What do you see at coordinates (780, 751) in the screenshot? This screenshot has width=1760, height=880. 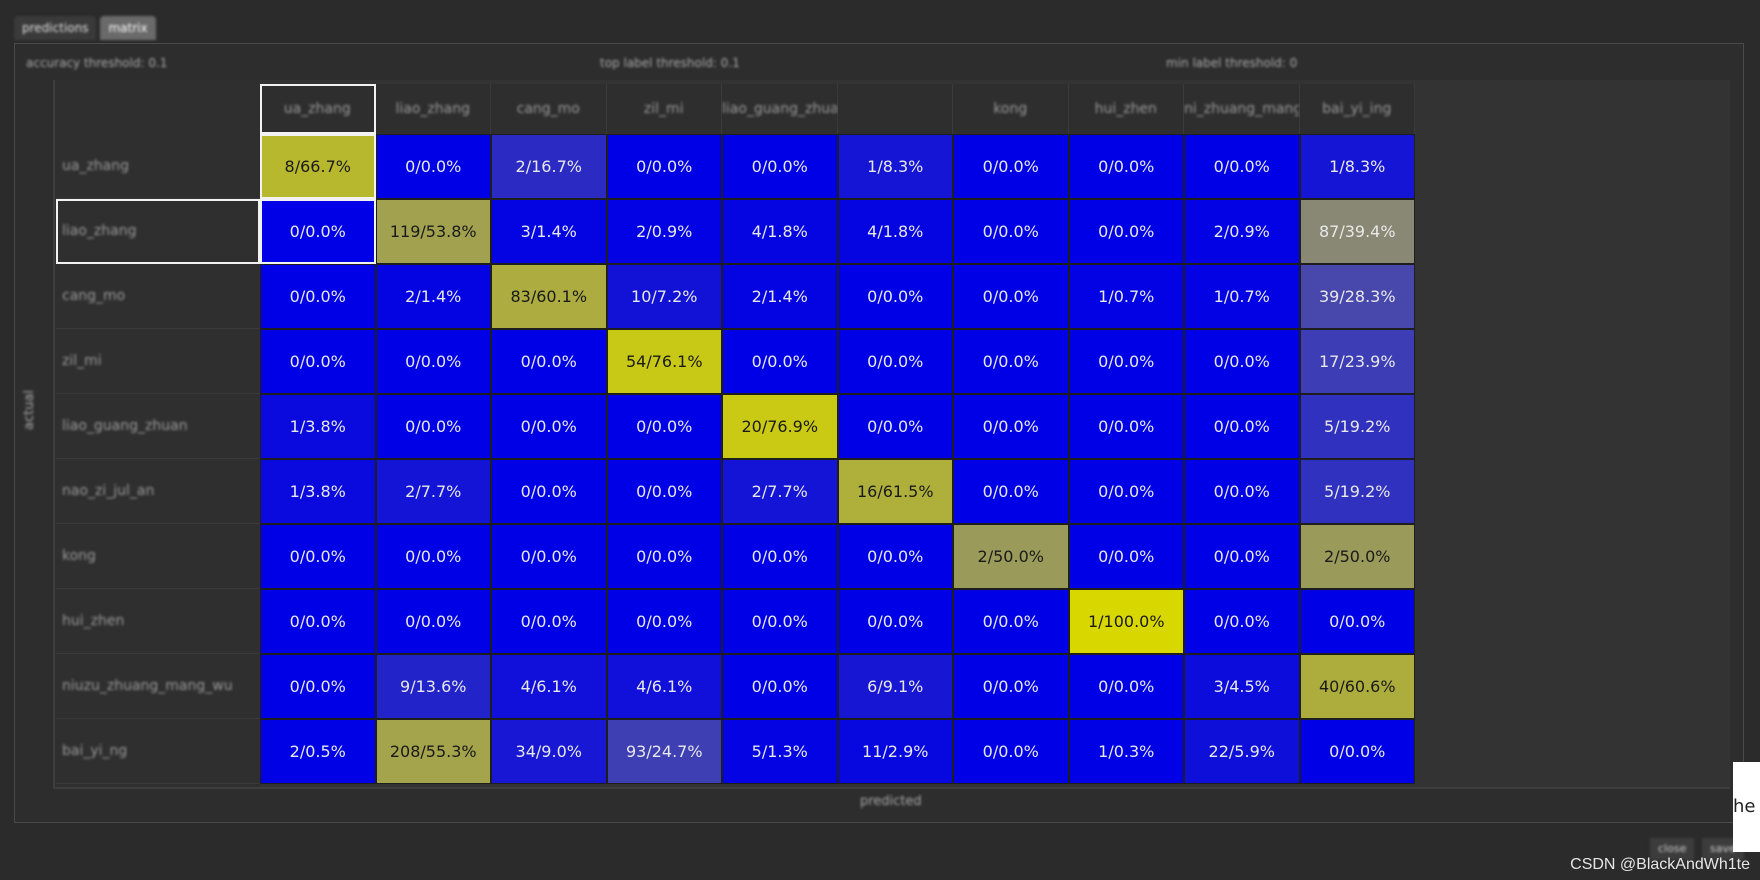 I see `matrix-cell: 5/1.3%` at bounding box center [780, 751].